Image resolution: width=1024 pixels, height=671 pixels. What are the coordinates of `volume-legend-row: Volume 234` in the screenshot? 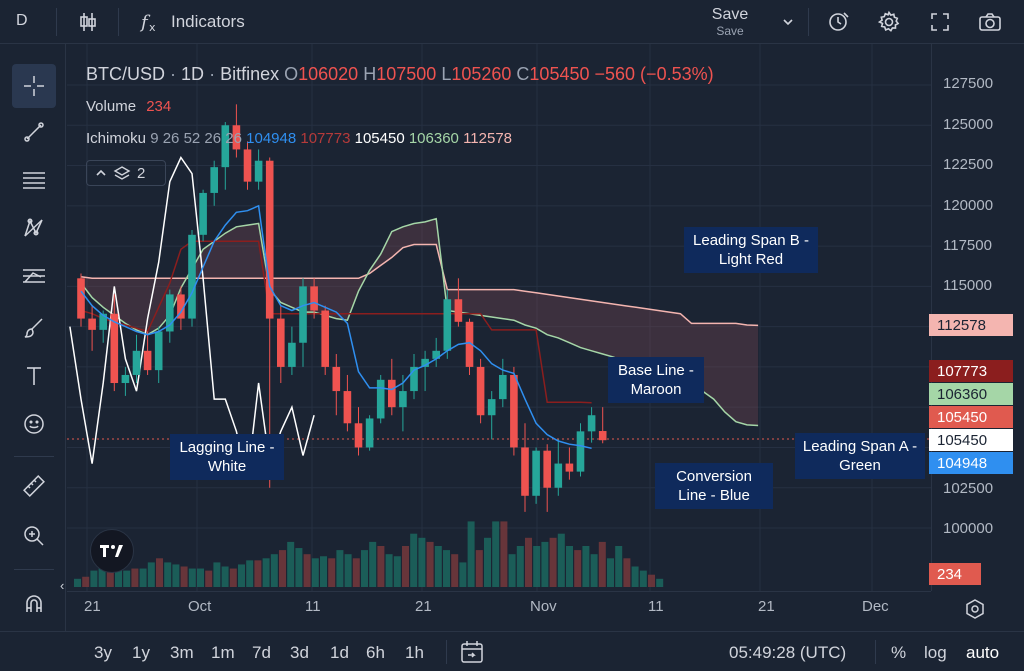 It's located at (128, 106).